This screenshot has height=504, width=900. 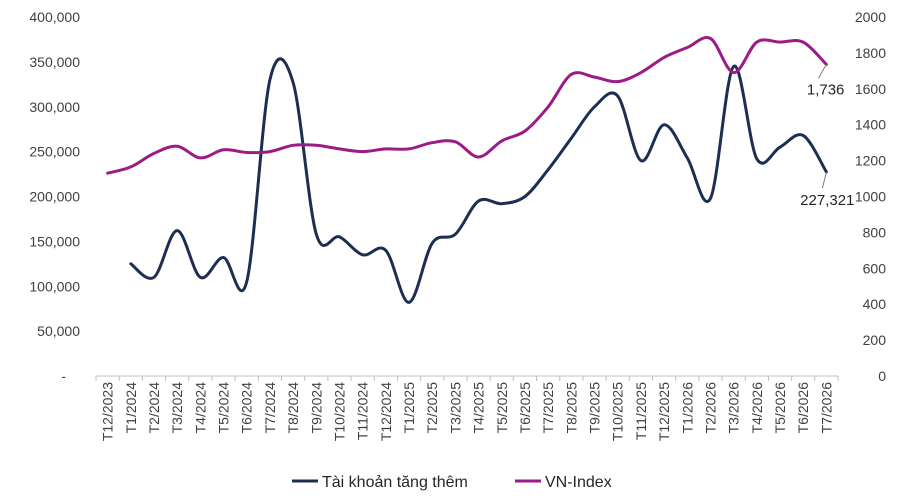 I want to click on left-axis-tick-label: -, so click(x=63, y=376).